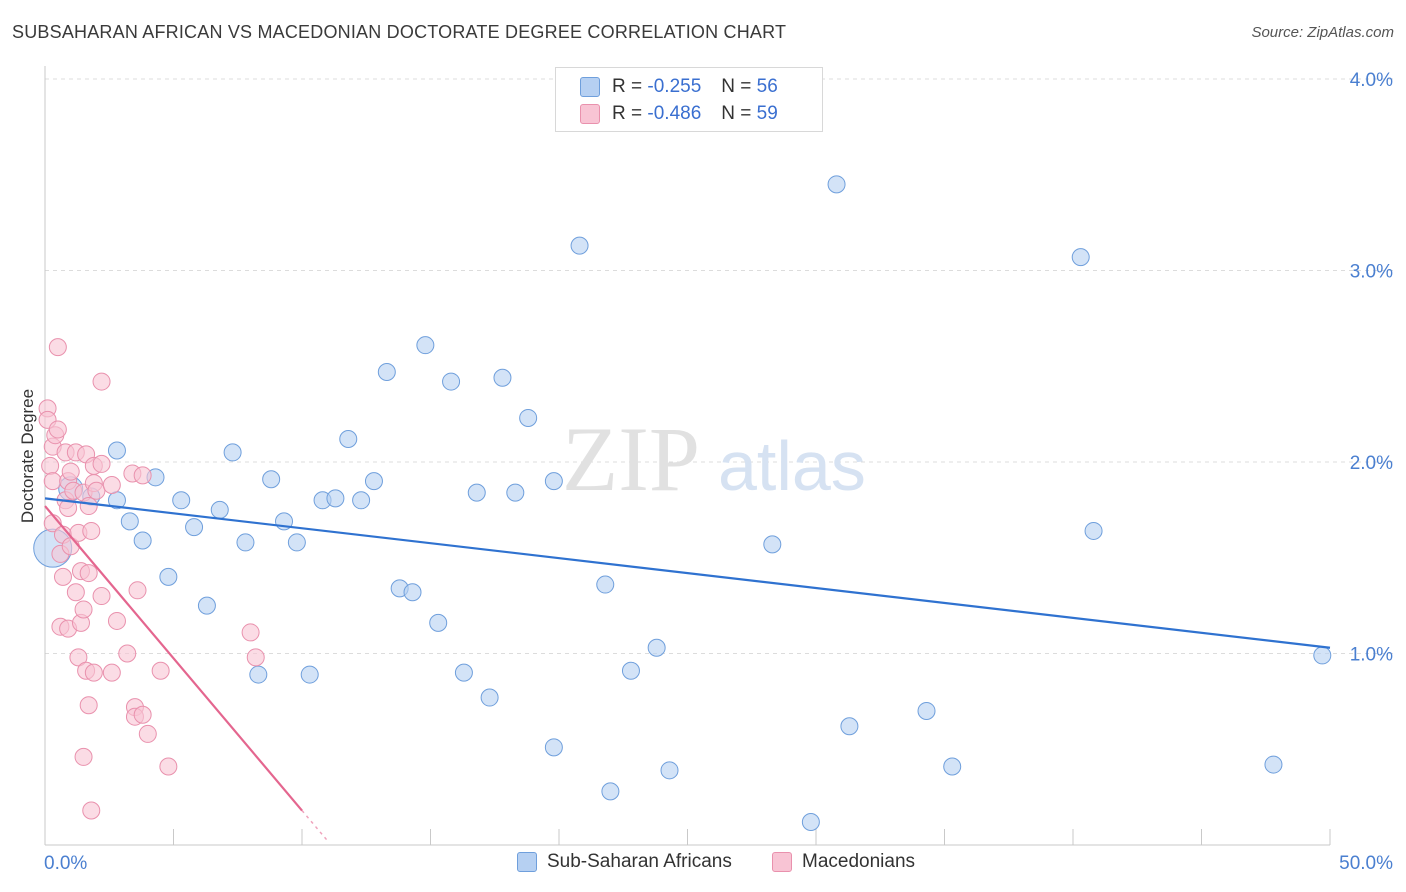 This screenshot has width=1406, height=892. What do you see at coordinates (1371, 655) in the screenshot?
I see `y-tick-label: 1.0%` at bounding box center [1371, 655].